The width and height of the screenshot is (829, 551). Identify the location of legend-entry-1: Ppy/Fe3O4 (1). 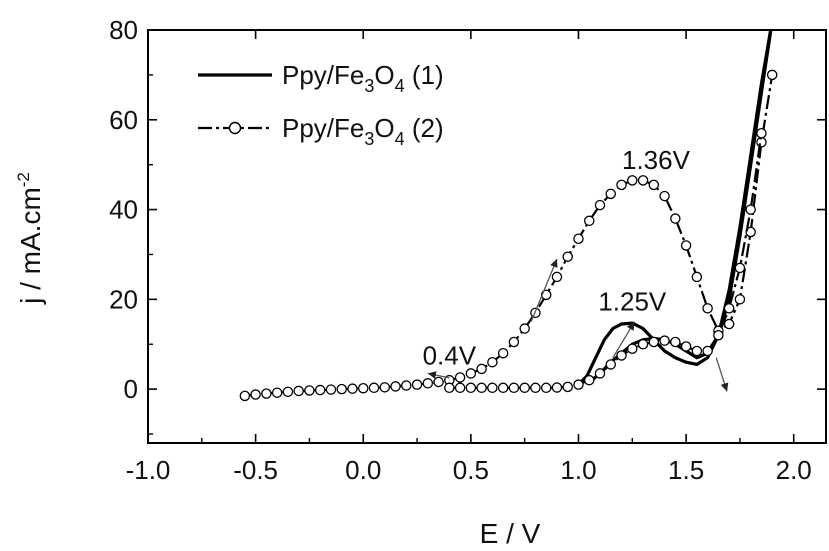
(363, 78).